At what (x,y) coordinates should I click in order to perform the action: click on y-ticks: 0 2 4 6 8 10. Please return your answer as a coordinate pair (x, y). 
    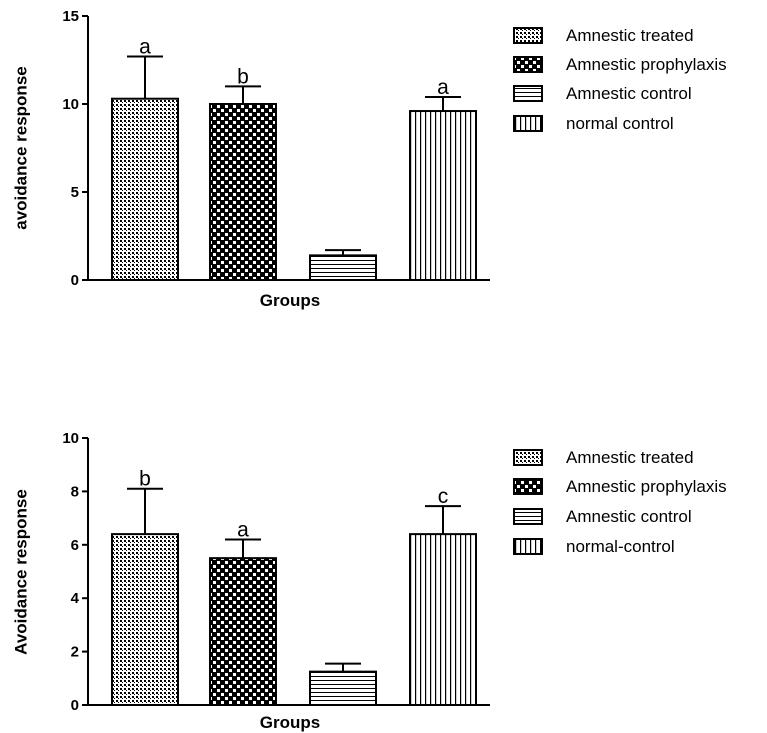
    Looking at the image, I should click on (75, 572).